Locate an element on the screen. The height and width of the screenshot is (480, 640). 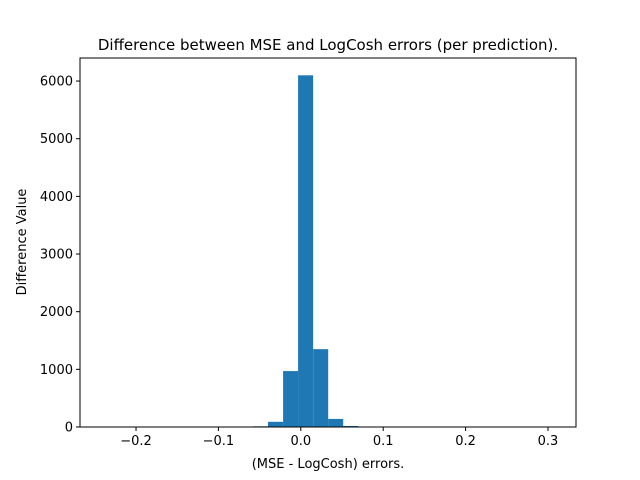
x-tick-label: 0.2 is located at coordinates (465, 441).